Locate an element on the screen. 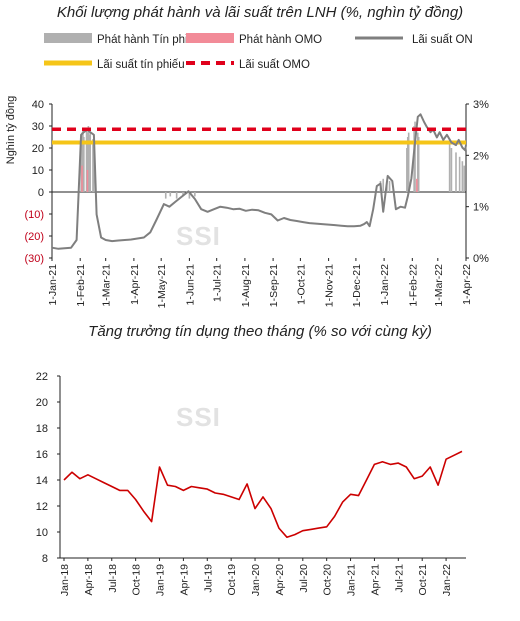 The height and width of the screenshot is (621, 520). legend-item: Phát hành Tín phiếu is located at coordinates (122, 39).